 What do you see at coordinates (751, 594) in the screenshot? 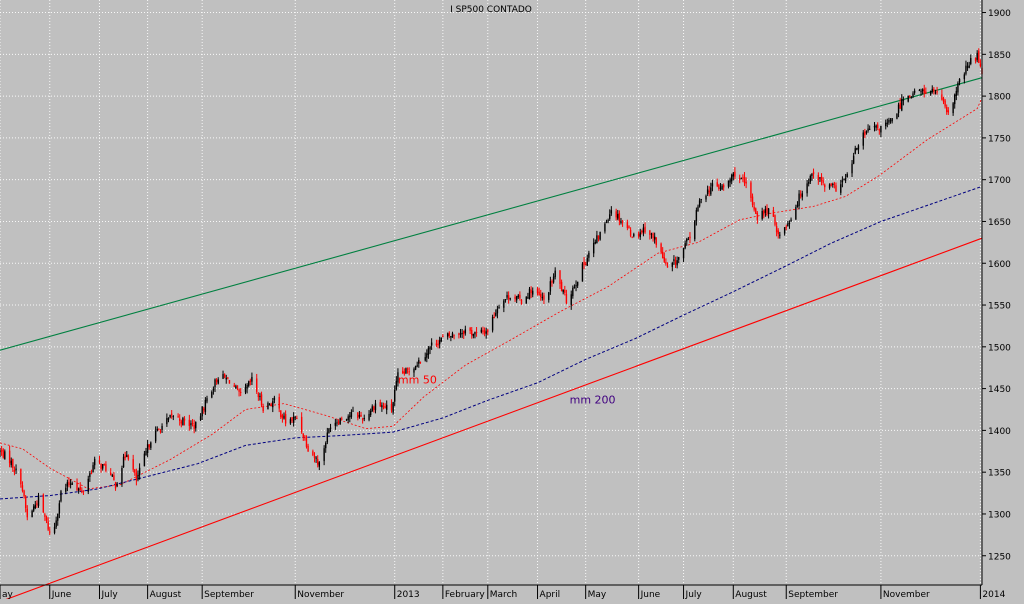
I see `x-tick-label: August` at bounding box center [751, 594].